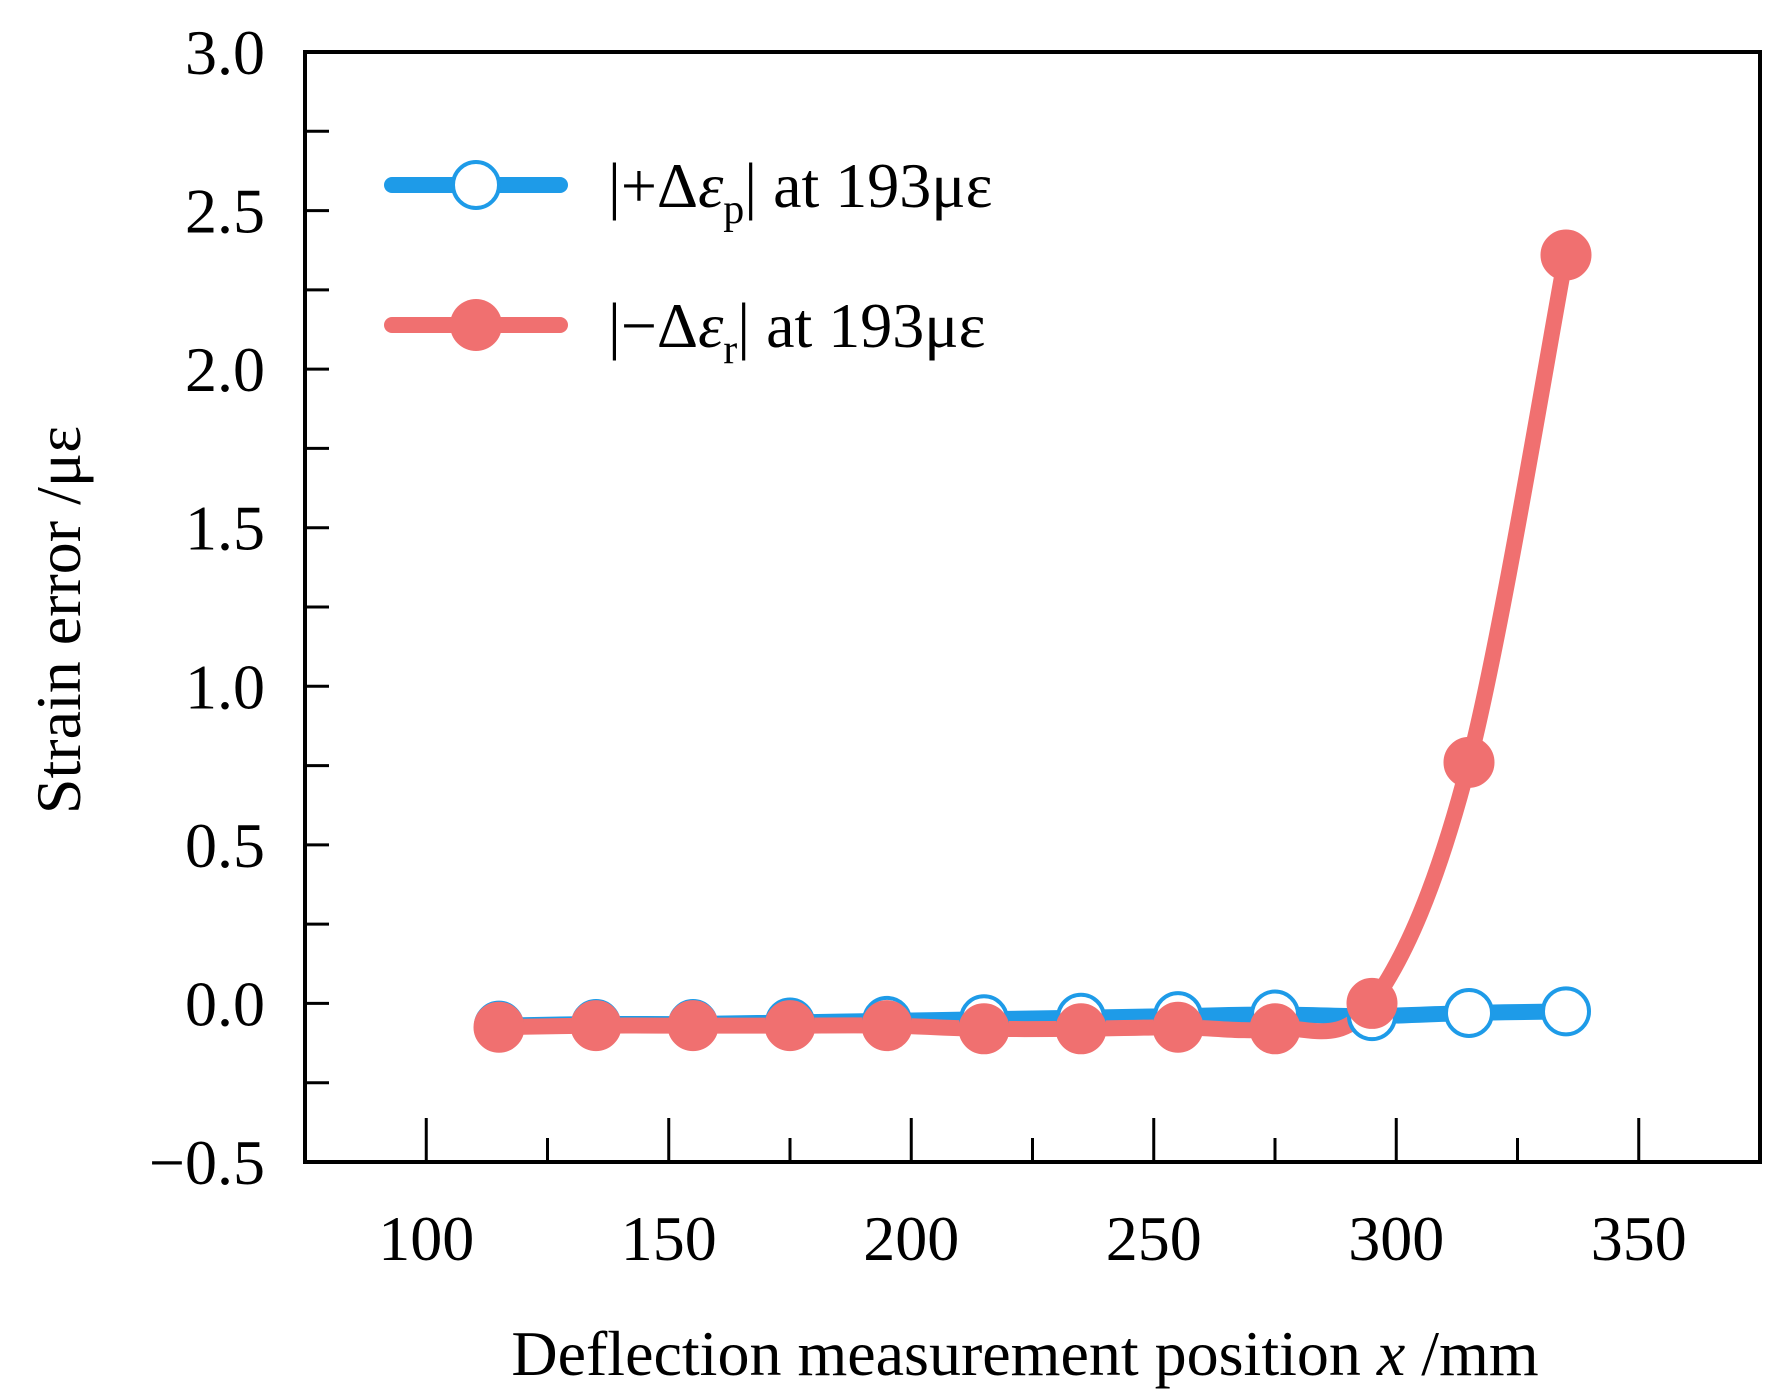  What do you see at coordinates (426, 1238) in the screenshot?
I see `x-tick-label: 100` at bounding box center [426, 1238].